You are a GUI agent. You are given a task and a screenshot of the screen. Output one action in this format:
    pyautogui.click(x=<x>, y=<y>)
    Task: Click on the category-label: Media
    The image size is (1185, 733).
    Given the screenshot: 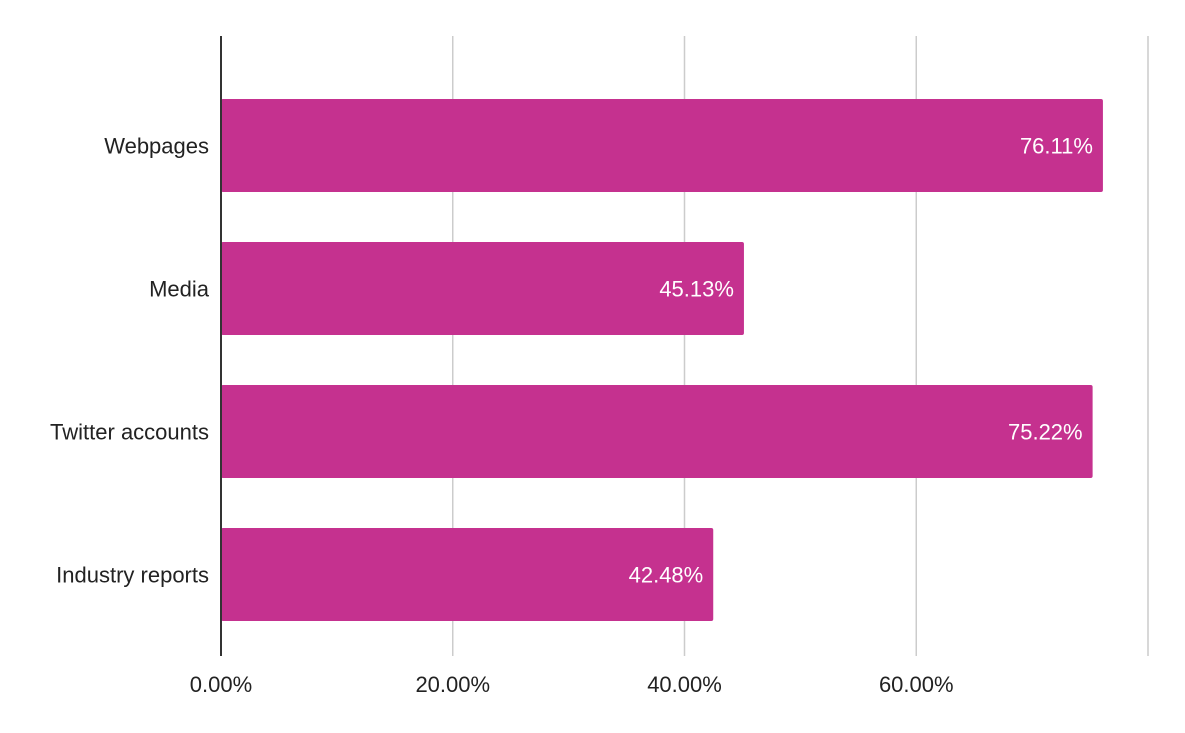 What is the action you would take?
    pyautogui.click(x=179, y=289)
    